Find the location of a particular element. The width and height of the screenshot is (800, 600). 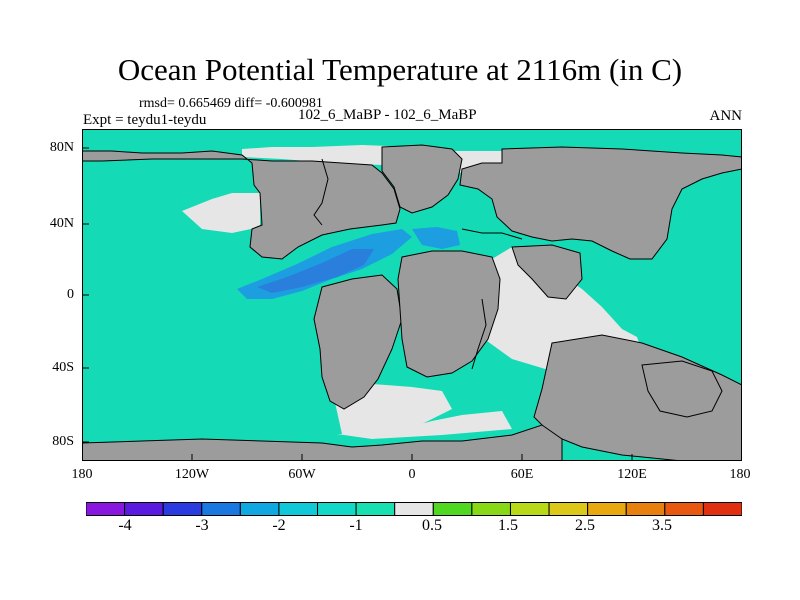

lon-label-60e: 60E is located at coordinates (522, 474).